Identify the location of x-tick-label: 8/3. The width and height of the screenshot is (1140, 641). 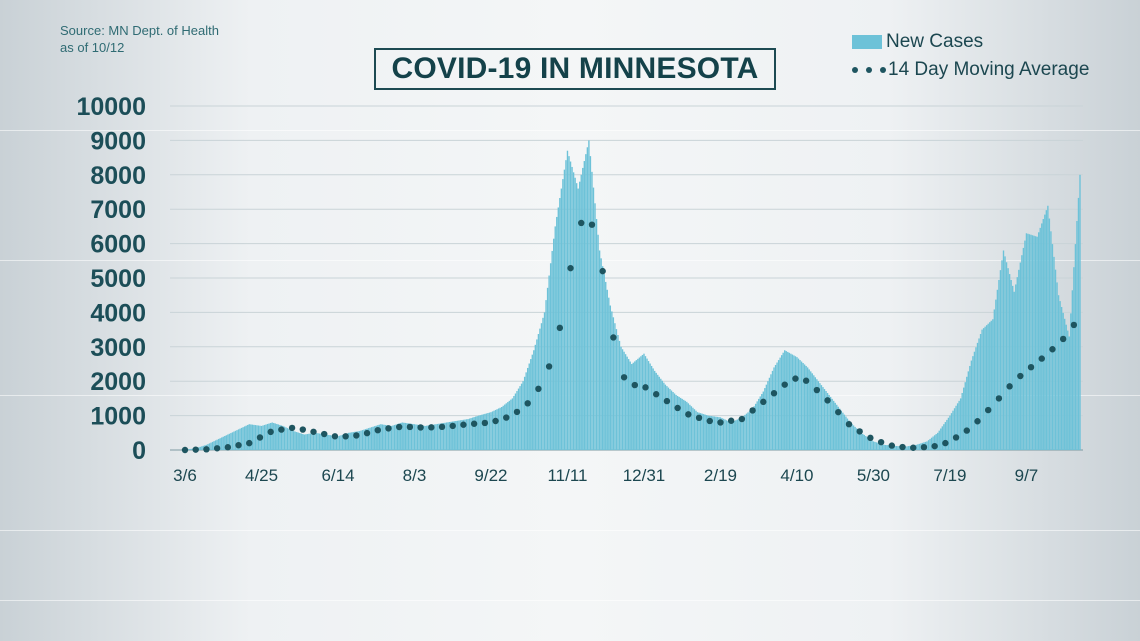
(415, 475).